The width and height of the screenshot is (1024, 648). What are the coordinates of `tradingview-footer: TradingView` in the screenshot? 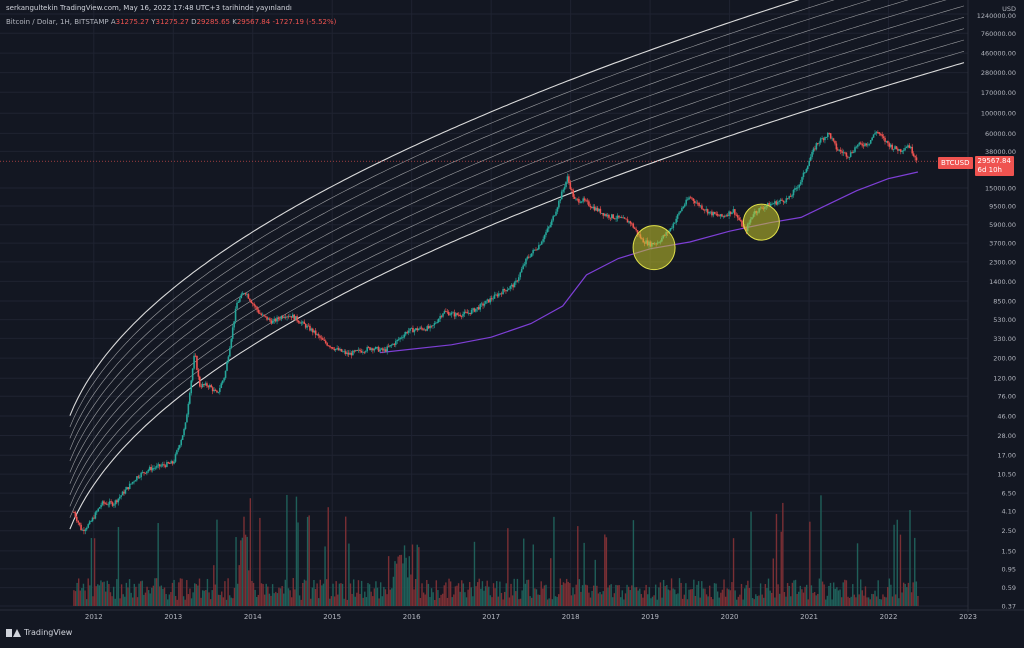 It's located at (39, 632).